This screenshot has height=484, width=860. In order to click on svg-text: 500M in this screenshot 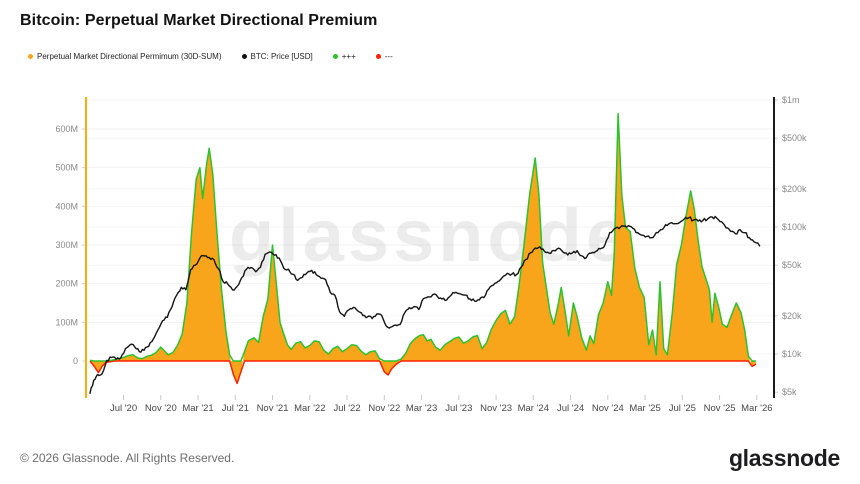, I will do `click(66, 168)`.